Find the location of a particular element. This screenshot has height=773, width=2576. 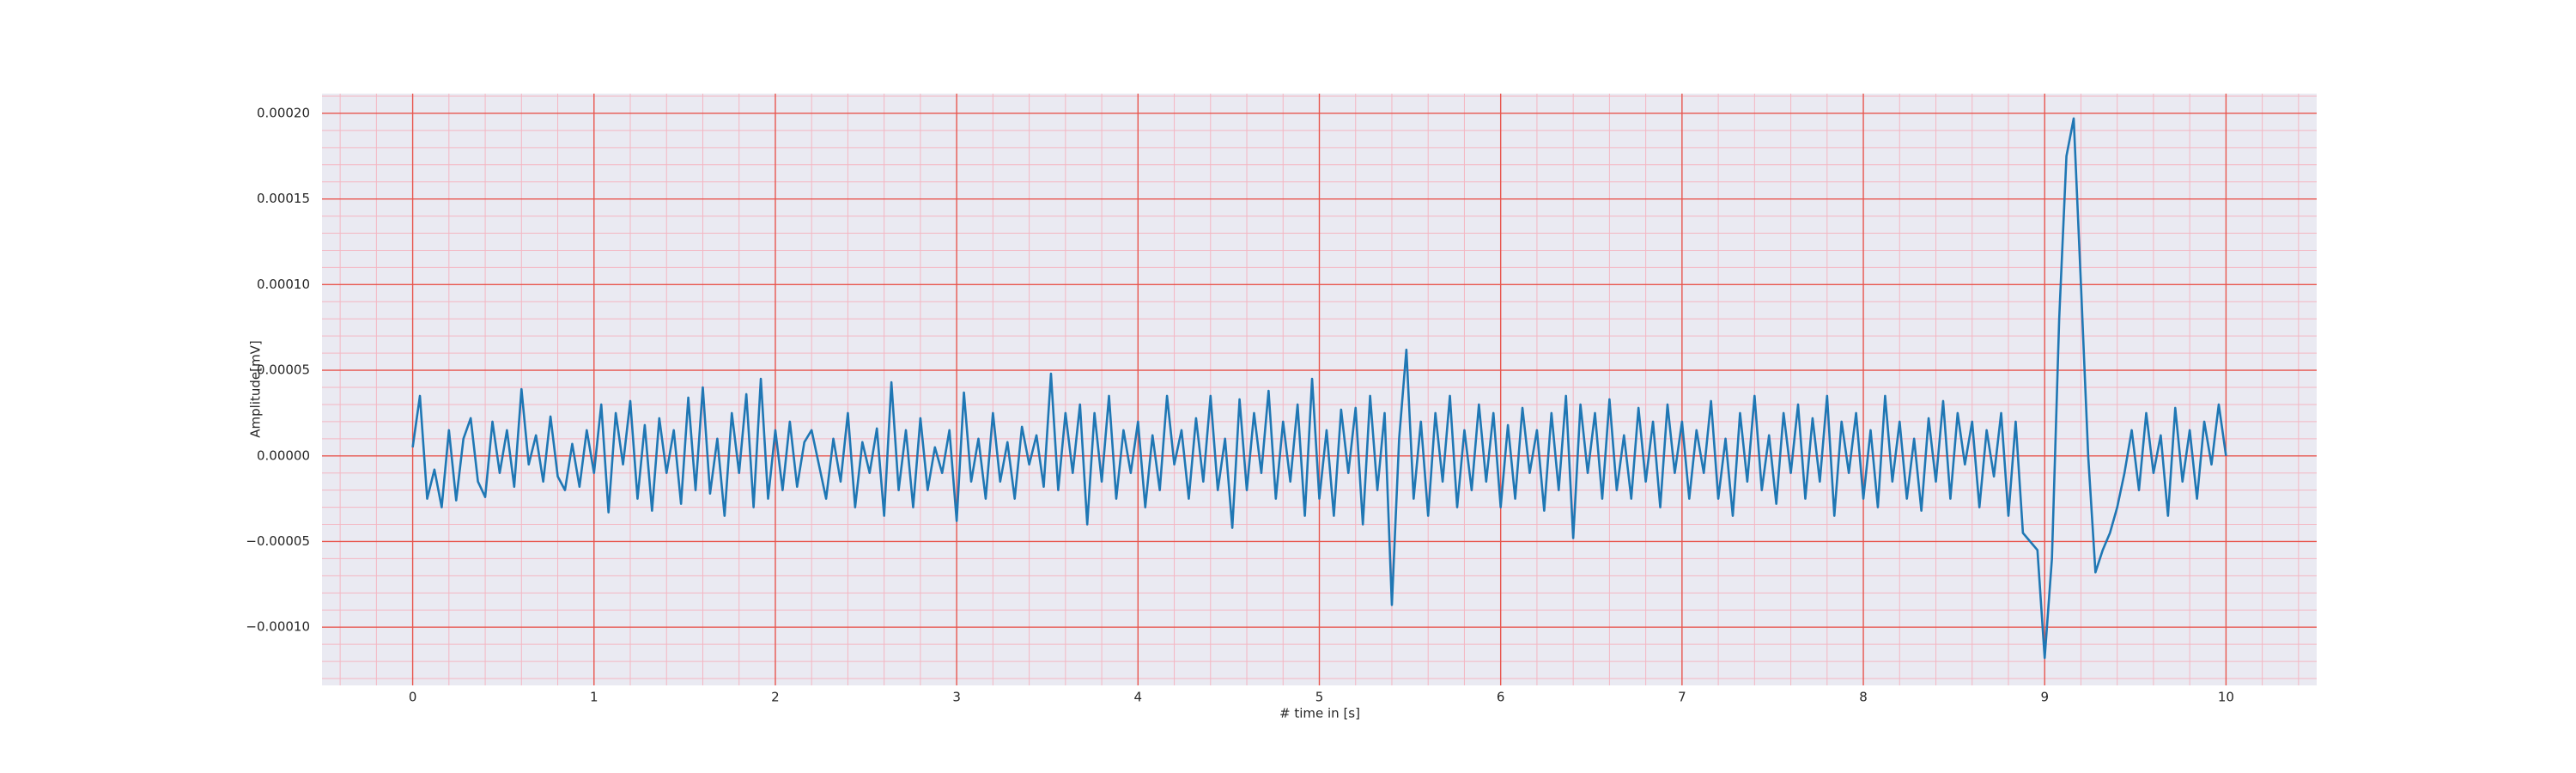

y-tick-label: 0.00015 is located at coordinates (283, 198).